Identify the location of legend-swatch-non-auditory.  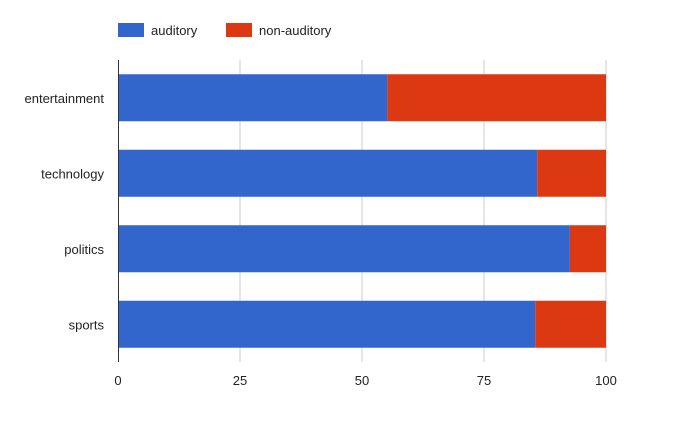
(239, 30).